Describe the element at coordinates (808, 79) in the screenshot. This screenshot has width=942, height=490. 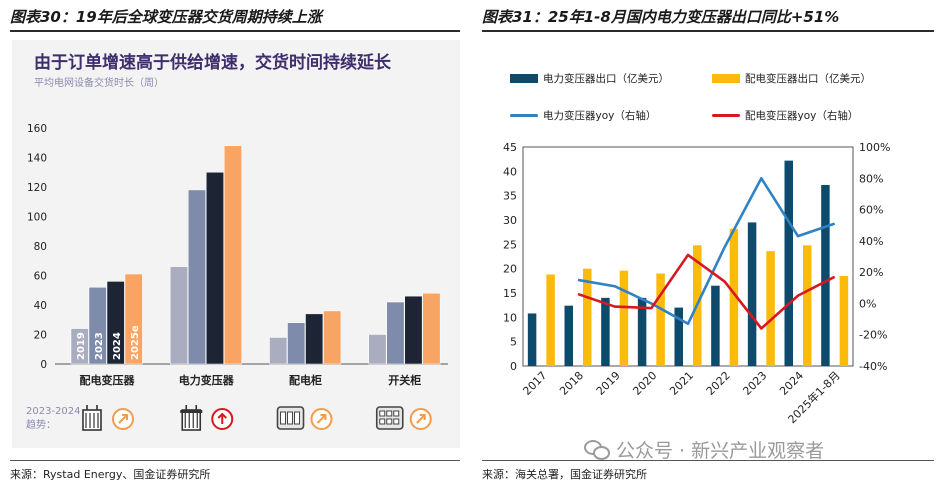
I see `legend-label-distribution-export: 配电变压器出口（亿美元）` at that location.